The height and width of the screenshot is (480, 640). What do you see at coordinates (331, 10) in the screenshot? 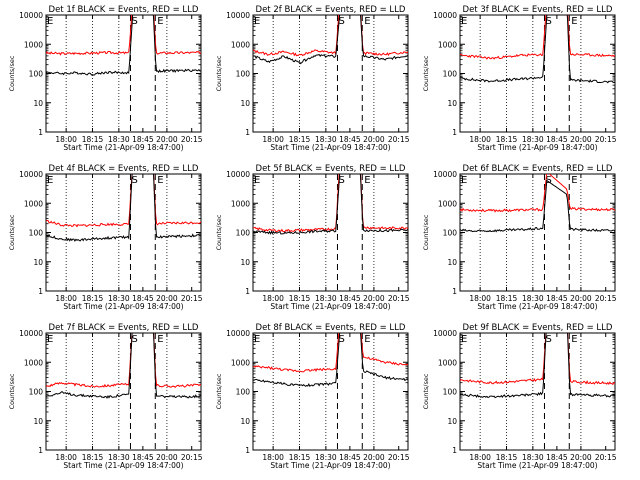
I see `panel-title: Det 2f BLACK = Events, RED = LLD` at bounding box center [331, 10].